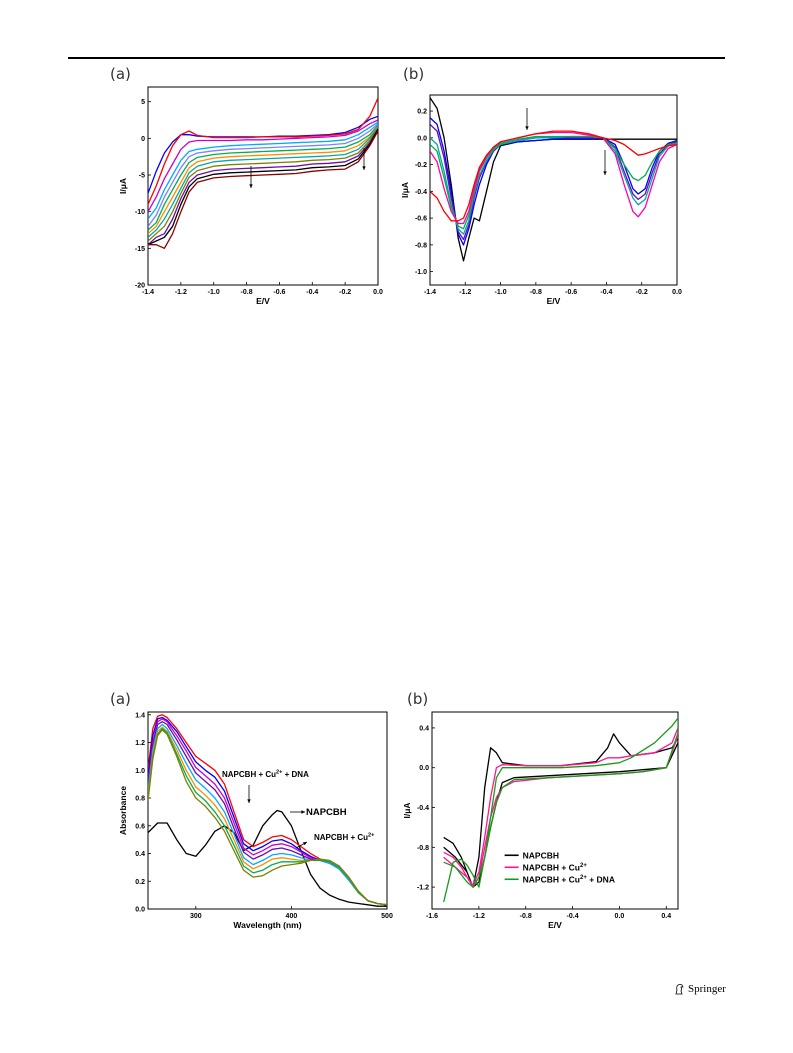 The height and width of the screenshot is (1053, 793). What do you see at coordinates (196, 916) in the screenshot?
I see `x-tick-label: 300` at bounding box center [196, 916].